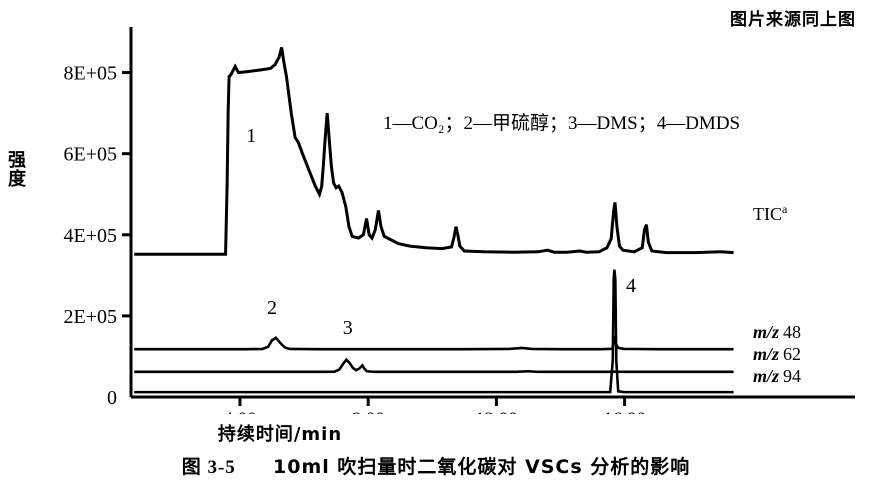 This screenshot has width=872, height=497. I want to click on mz48-trace-label: m/z 48, so click(777, 332).